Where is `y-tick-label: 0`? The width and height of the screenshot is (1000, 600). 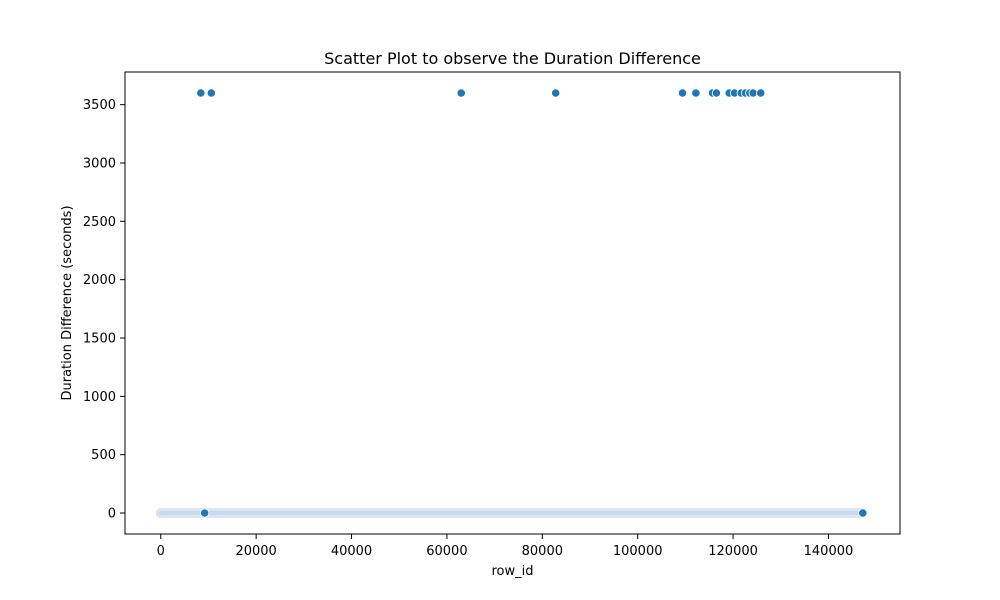
y-tick-label: 0 is located at coordinates (112, 514).